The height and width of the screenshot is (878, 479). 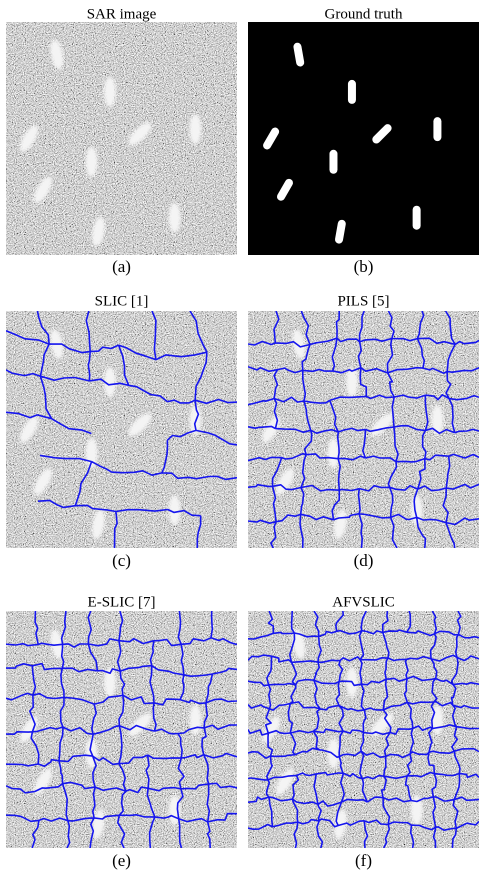 I want to click on panel-title: PILS [5], so click(x=363, y=301).